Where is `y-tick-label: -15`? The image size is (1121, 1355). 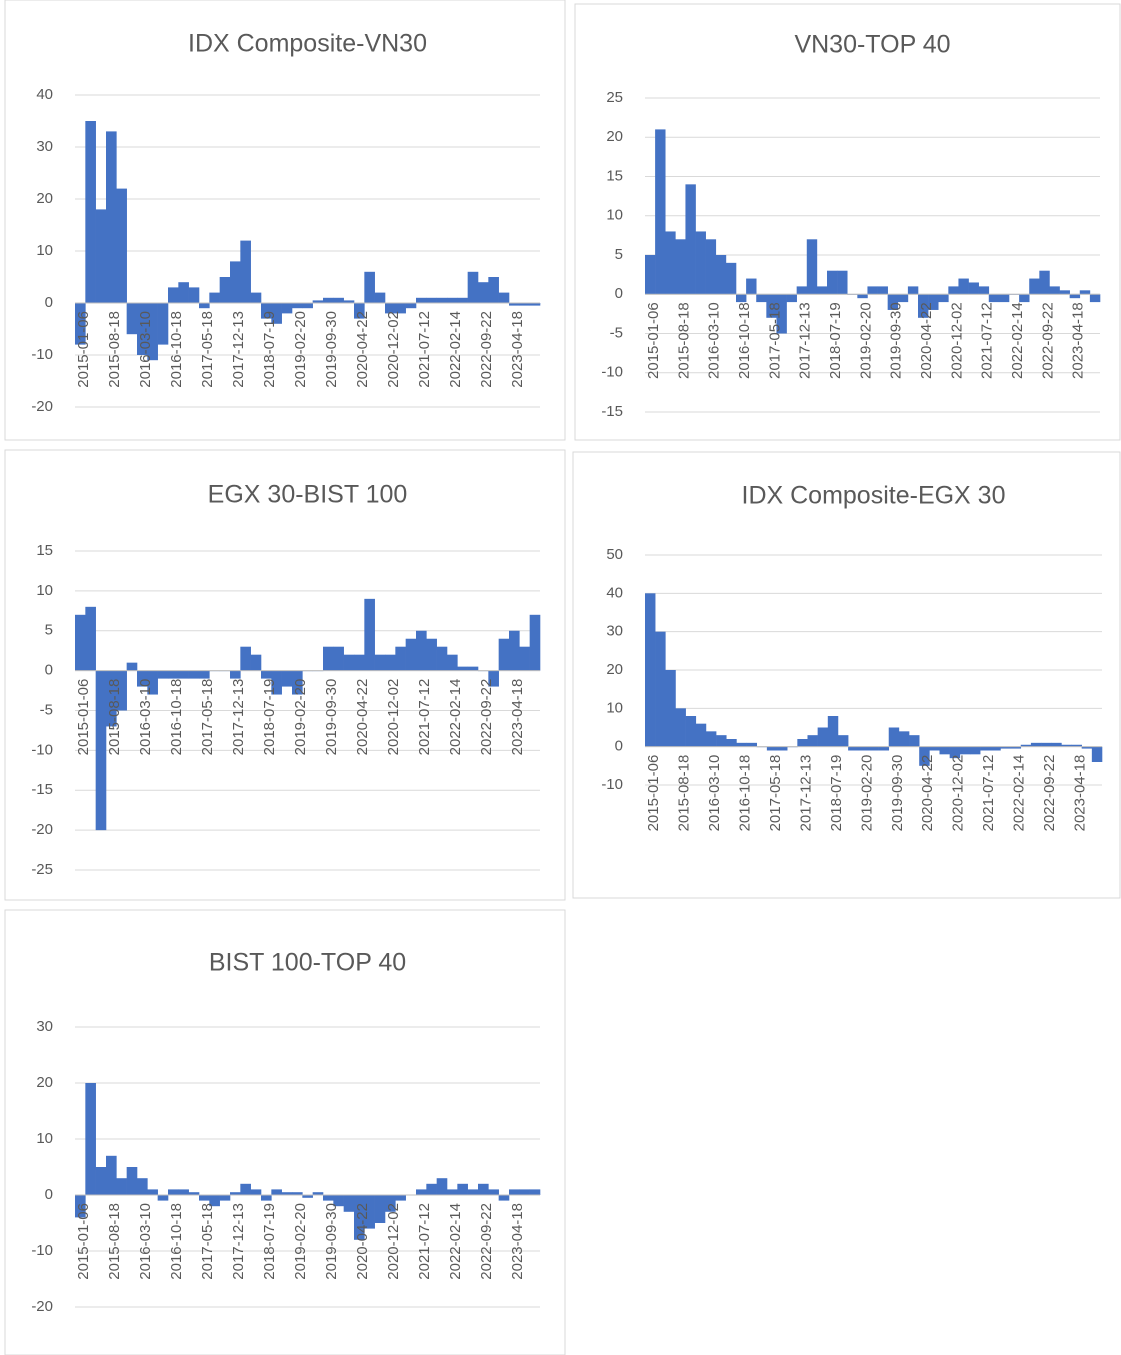 y-tick-label: -15 is located at coordinates (612, 411).